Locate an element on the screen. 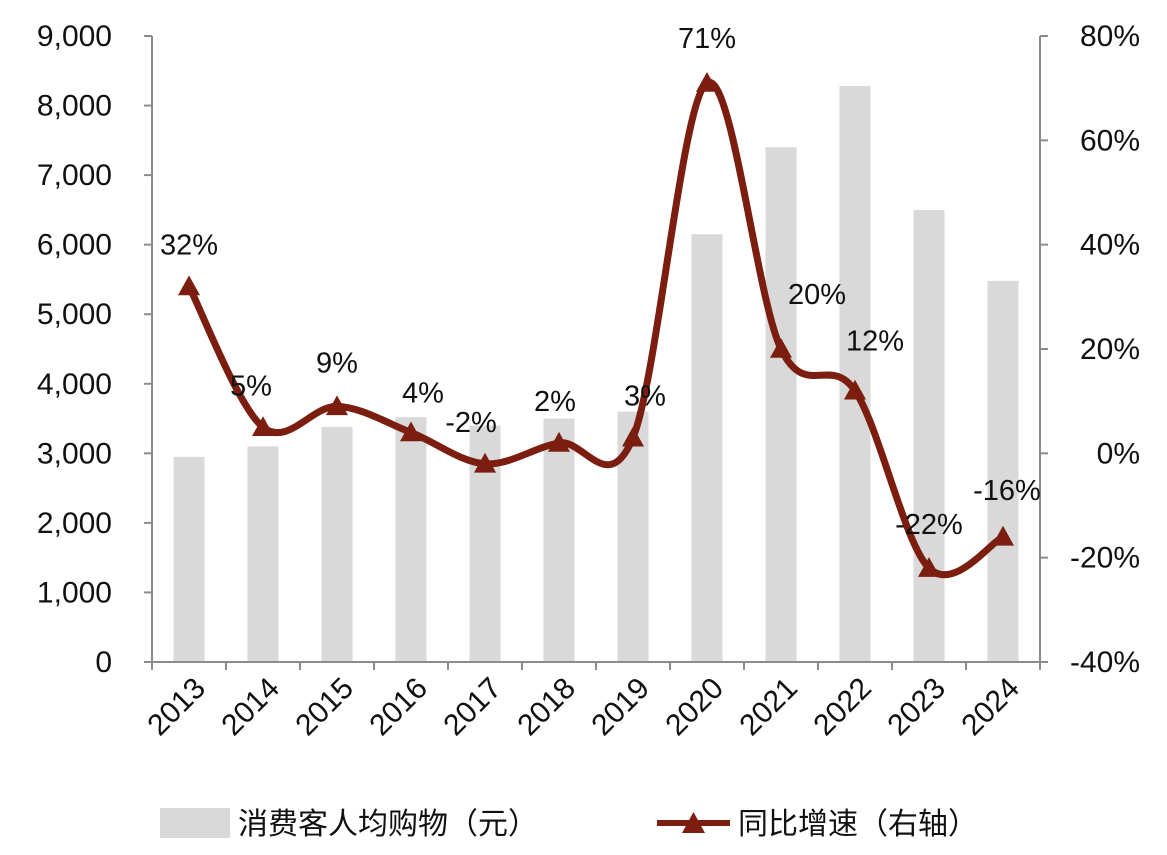  growth-marker-2023 is located at coordinates (929, 567).